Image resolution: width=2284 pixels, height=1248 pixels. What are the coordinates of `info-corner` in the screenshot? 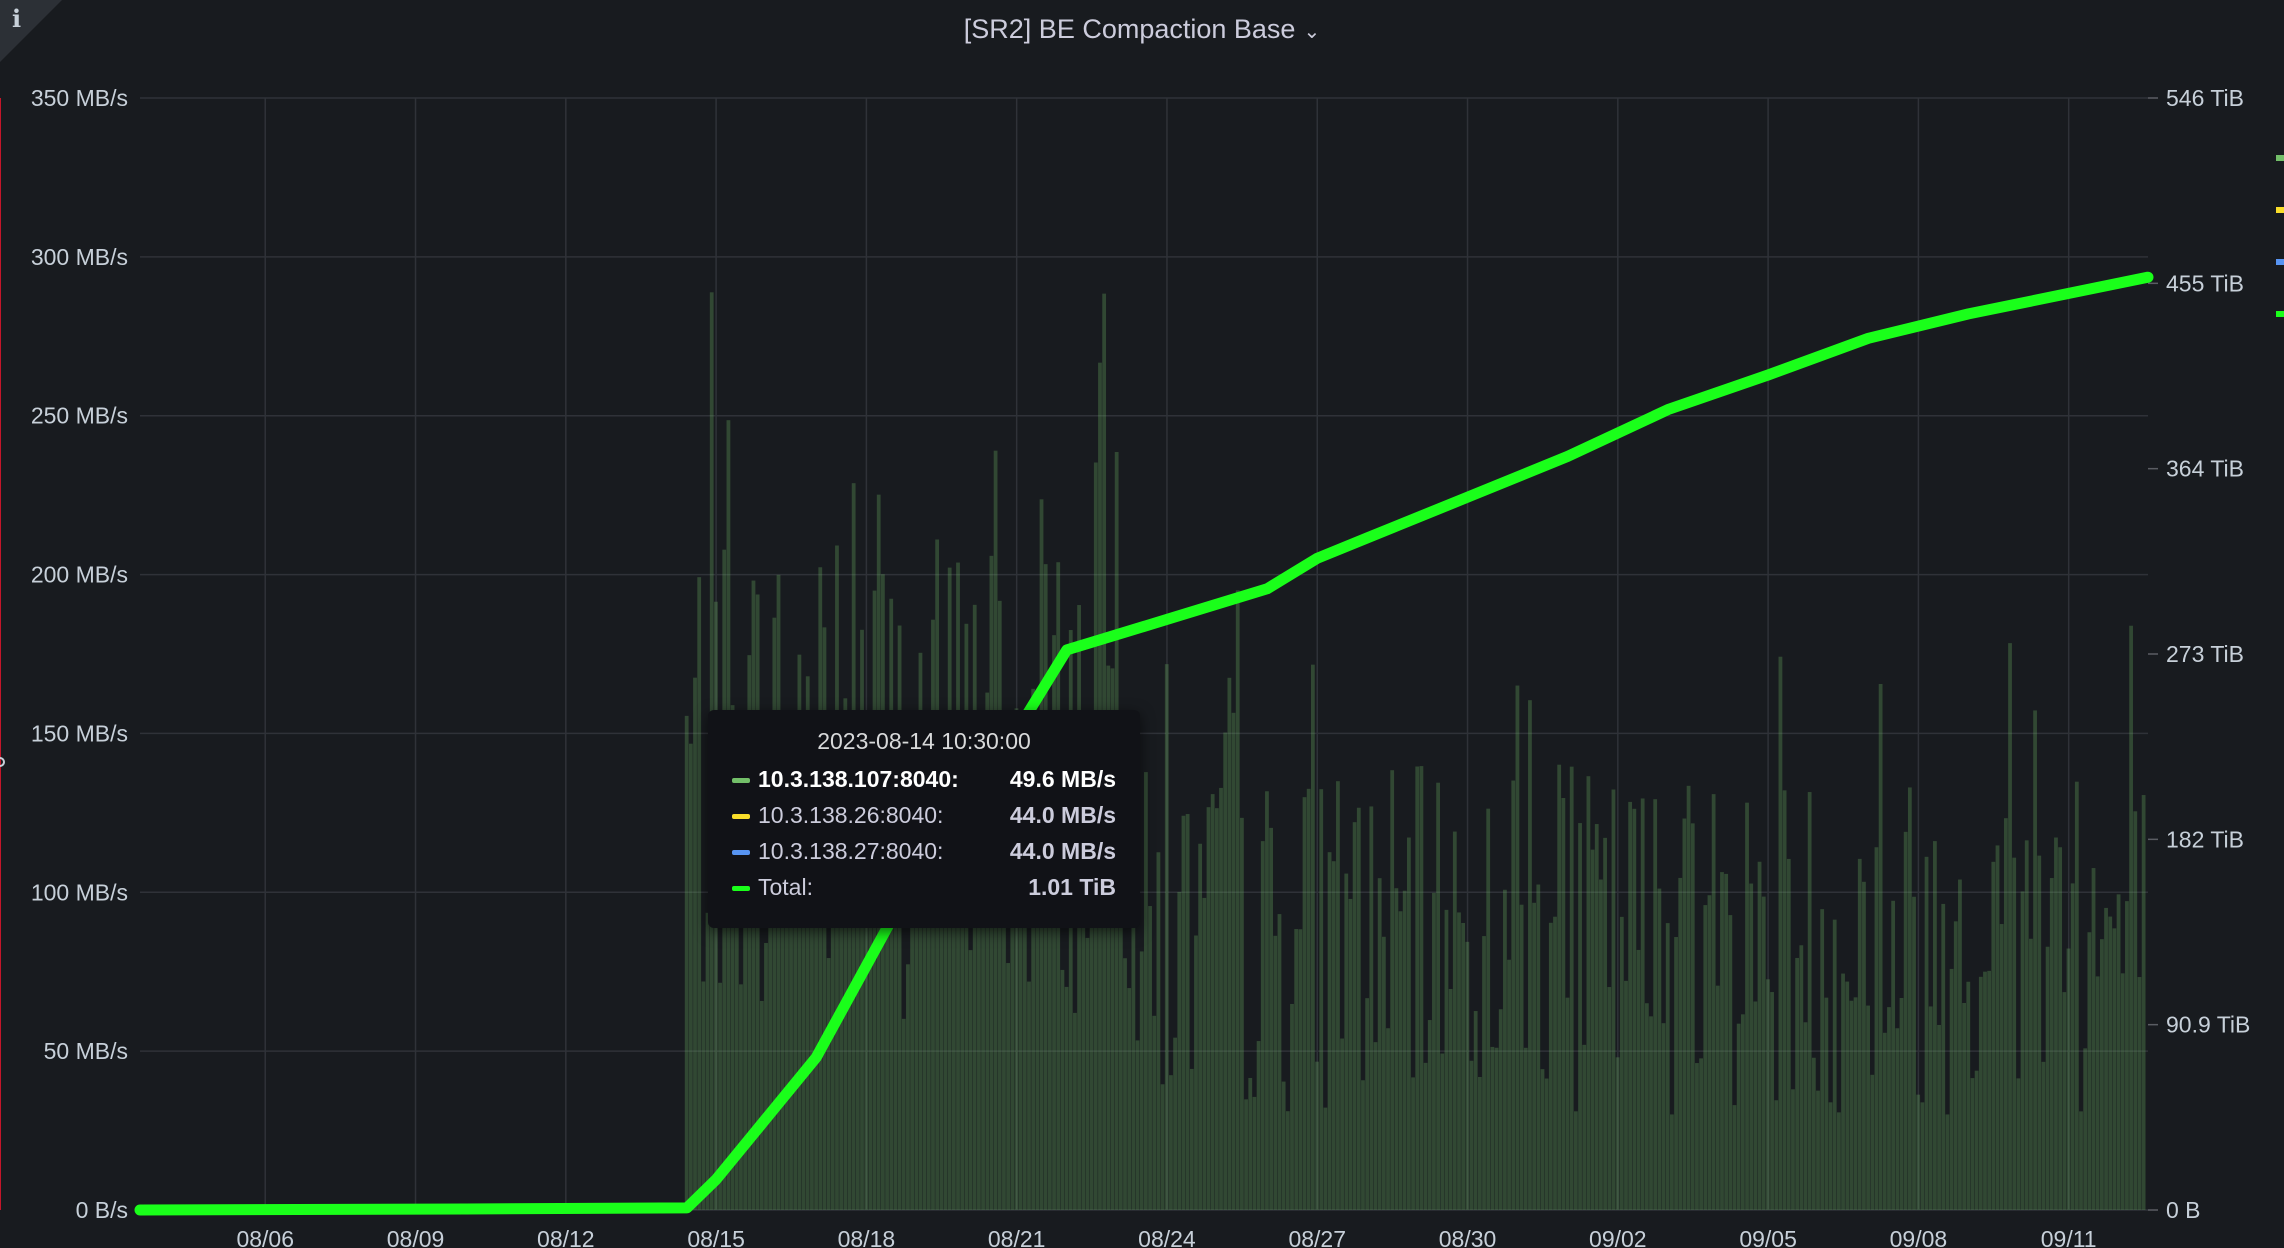 It's located at (31, 31).